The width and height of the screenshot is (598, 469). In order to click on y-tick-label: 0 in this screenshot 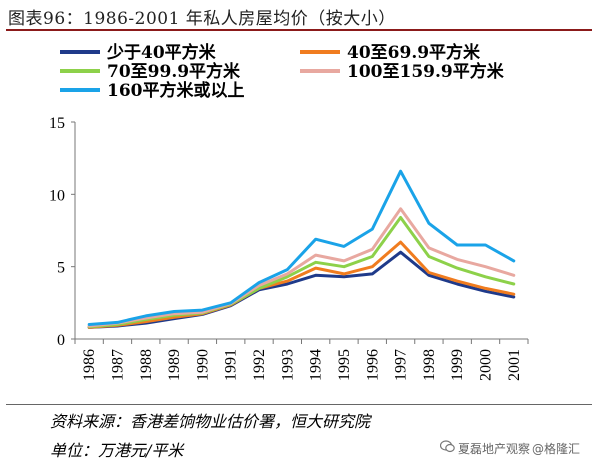, I will do `click(61, 340)`.